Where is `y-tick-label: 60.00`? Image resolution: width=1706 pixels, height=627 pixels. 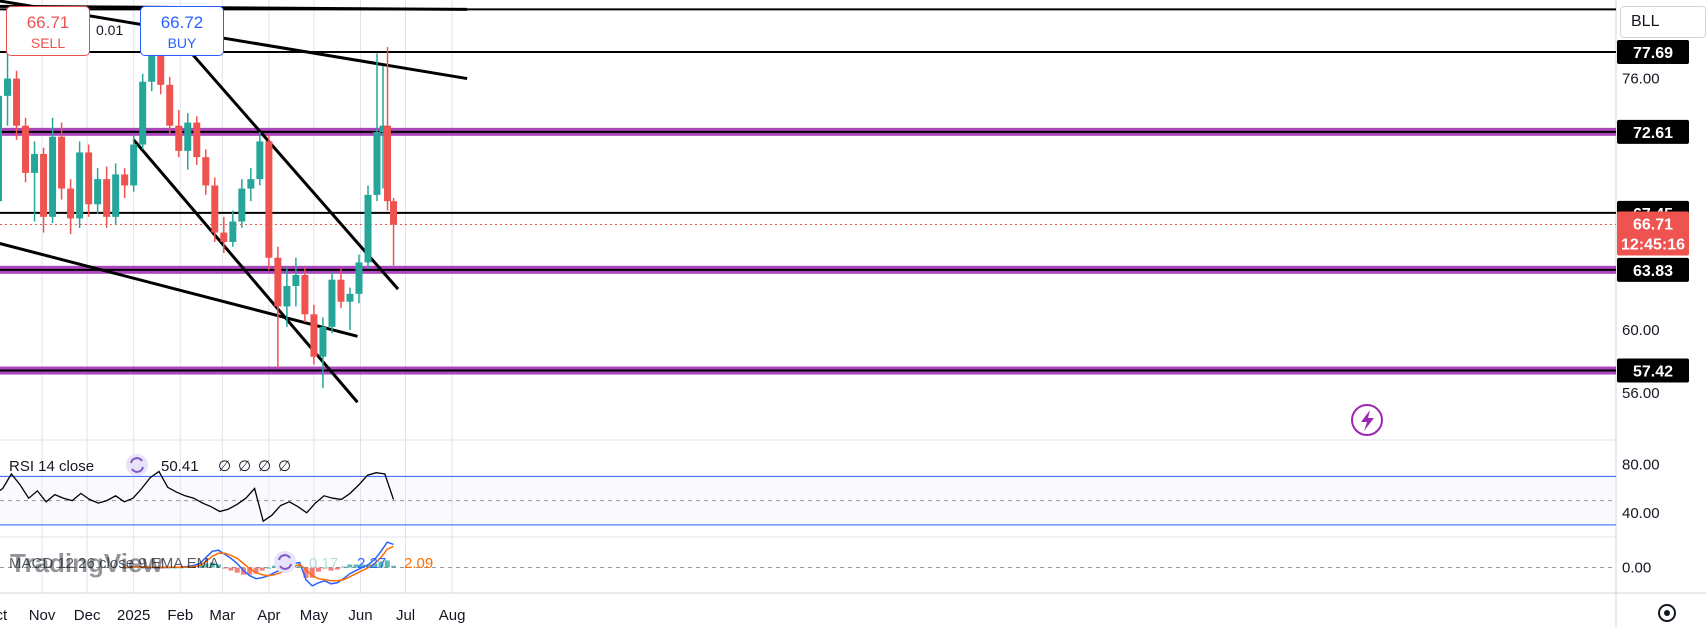 y-tick-label: 60.00 is located at coordinates (1641, 330).